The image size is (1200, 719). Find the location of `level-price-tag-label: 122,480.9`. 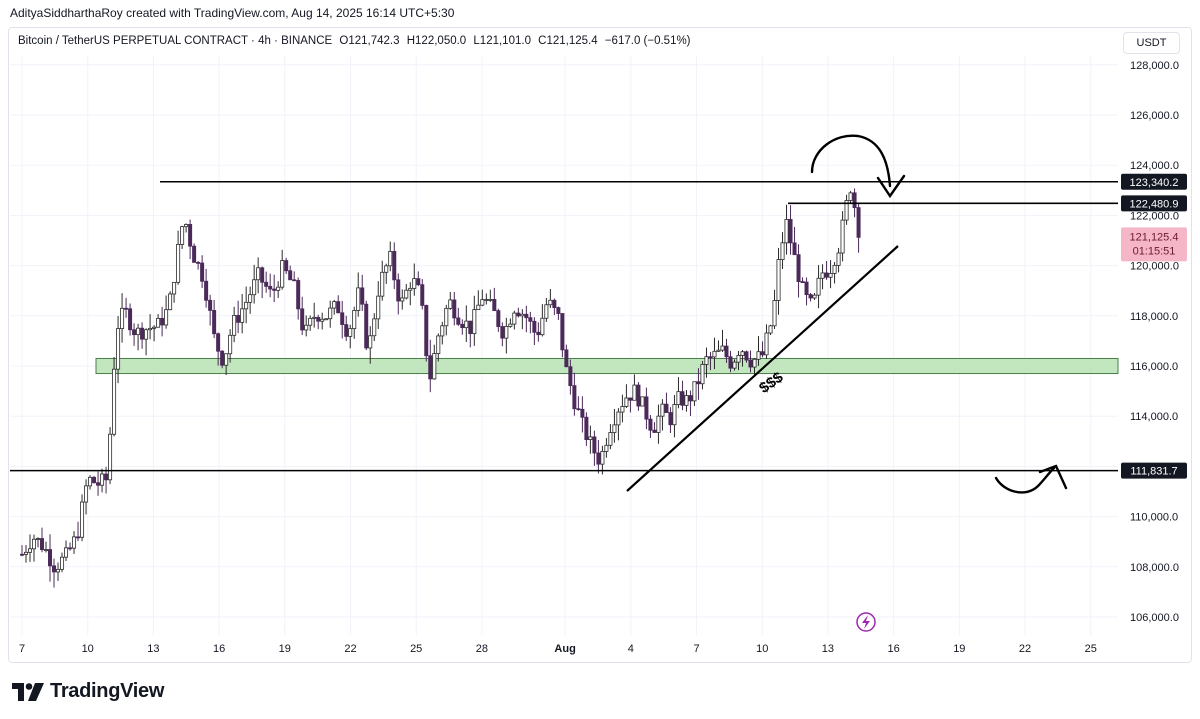

level-price-tag-label: 122,480.9 is located at coordinates (1154, 204).